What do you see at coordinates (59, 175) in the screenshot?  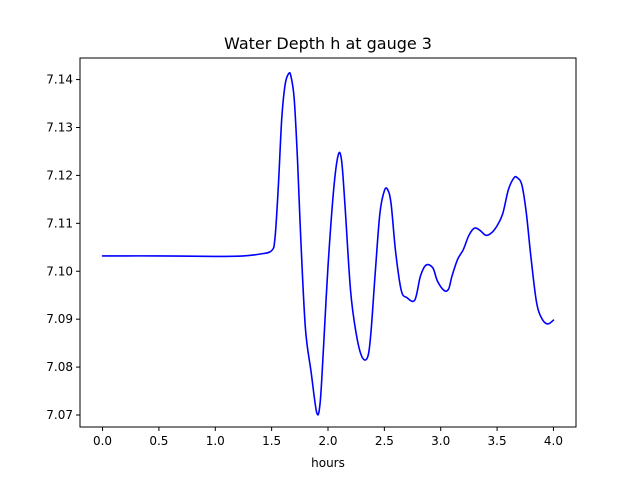 I see `y-tick-label: 7.12` at bounding box center [59, 175].